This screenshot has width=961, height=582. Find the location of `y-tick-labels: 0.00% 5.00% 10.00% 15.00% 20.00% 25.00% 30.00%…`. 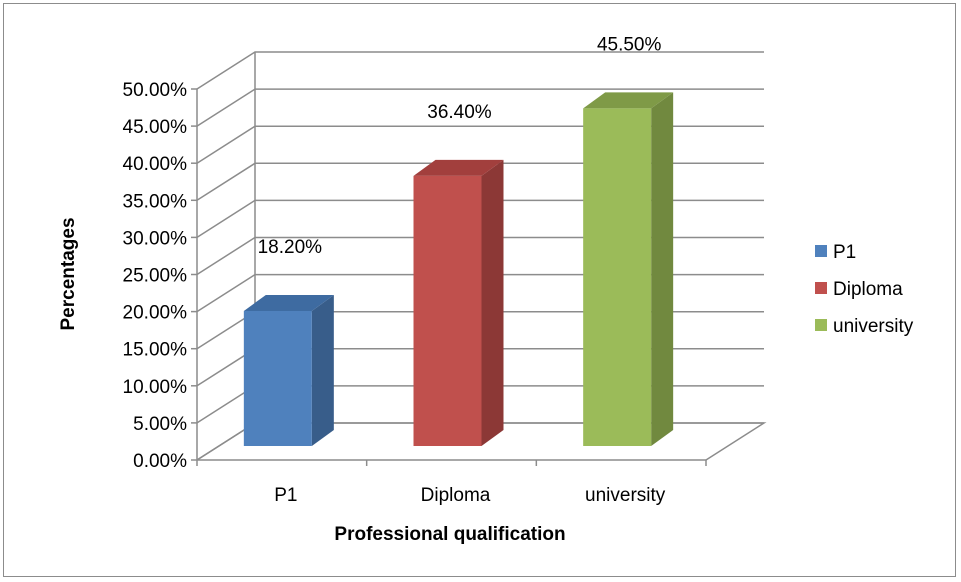

y-tick-labels: 0.00% 5.00% 10.00% 15.00% 20.00% 25.00% 30.00%… is located at coordinates (155, 276).